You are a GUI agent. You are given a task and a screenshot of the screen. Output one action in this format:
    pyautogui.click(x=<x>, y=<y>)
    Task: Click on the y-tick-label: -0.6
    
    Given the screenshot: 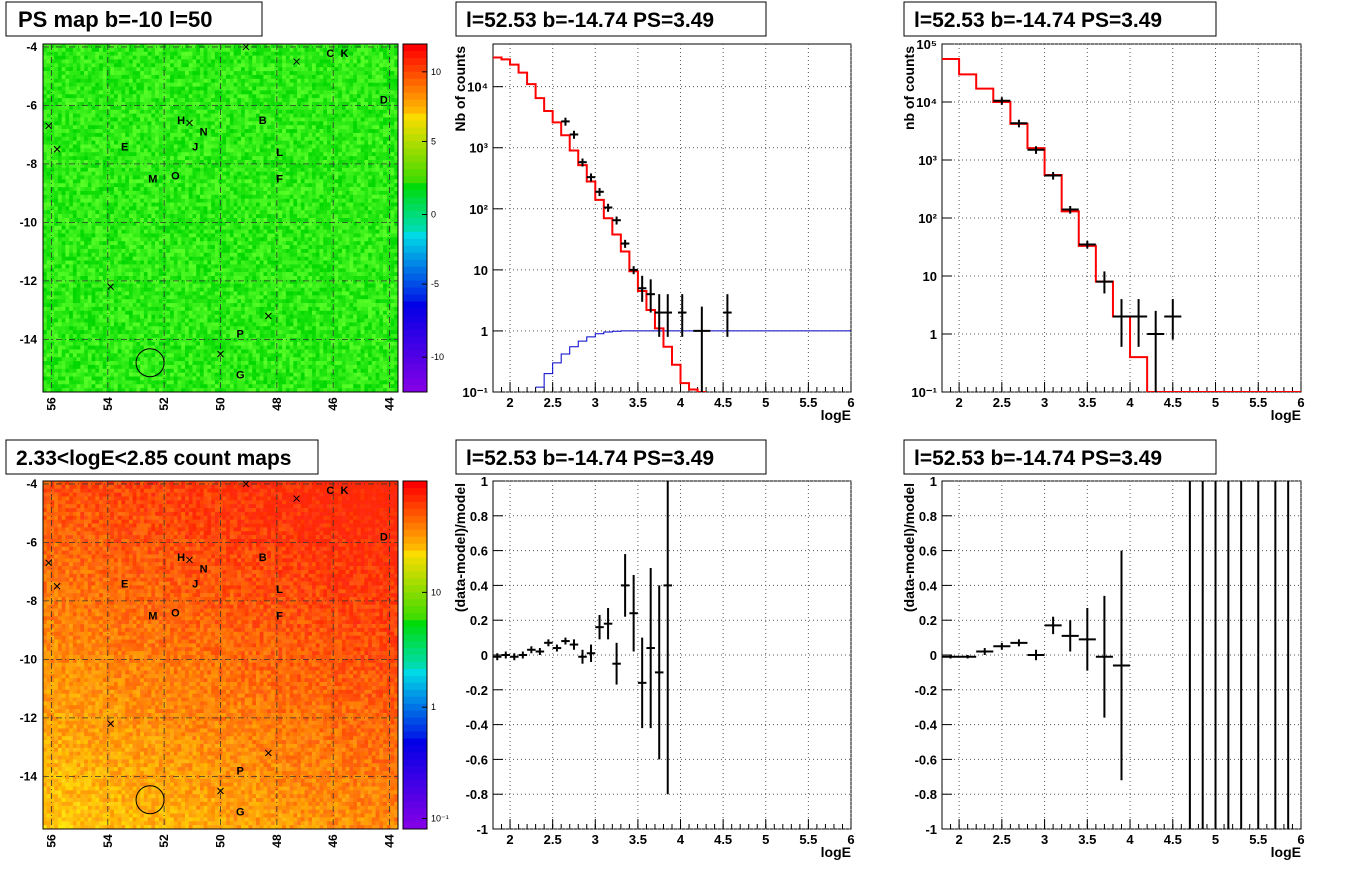 What is the action you would take?
    pyautogui.click(x=477, y=759)
    